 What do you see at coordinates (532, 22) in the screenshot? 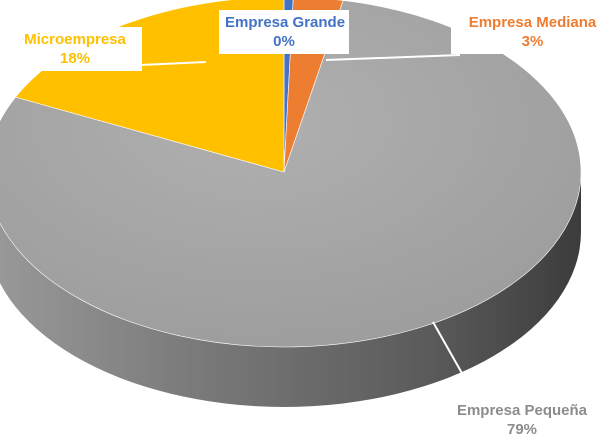
I see `label-empresa-mediana-category: Empresa Mediana` at bounding box center [532, 22].